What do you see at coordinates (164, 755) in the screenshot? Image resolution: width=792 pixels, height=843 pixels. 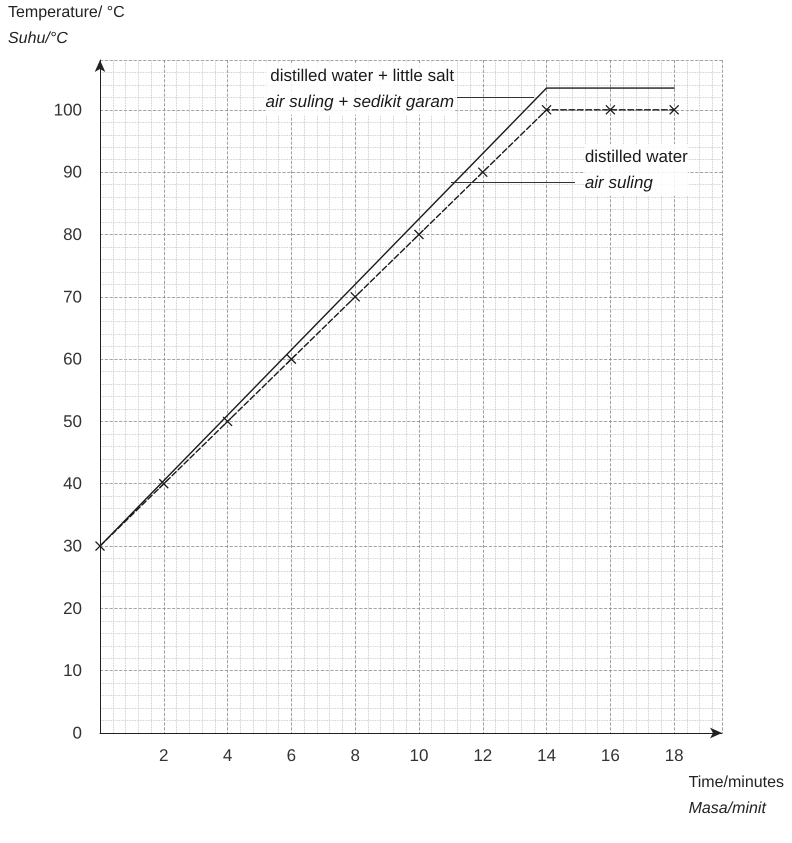 I see `x-tick-label: 2` at bounding box center [164, 755].